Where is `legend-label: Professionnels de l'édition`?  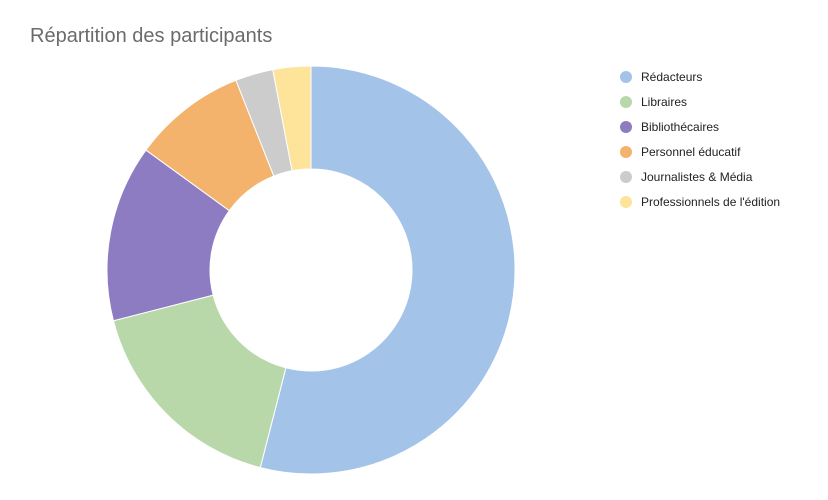
legend-label: Professionnels de l'édition is located at coordinates (711, 201).